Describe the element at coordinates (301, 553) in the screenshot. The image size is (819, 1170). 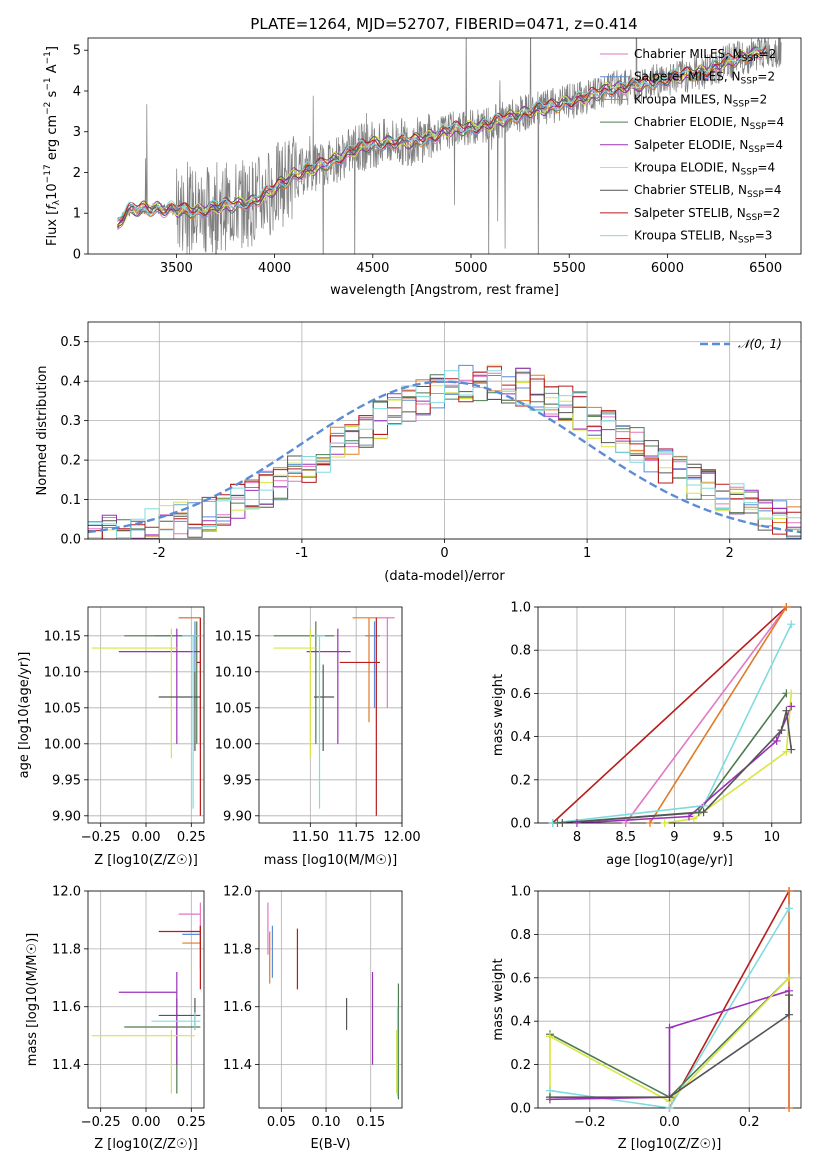
I see `x-tick-label: -1` at that location.